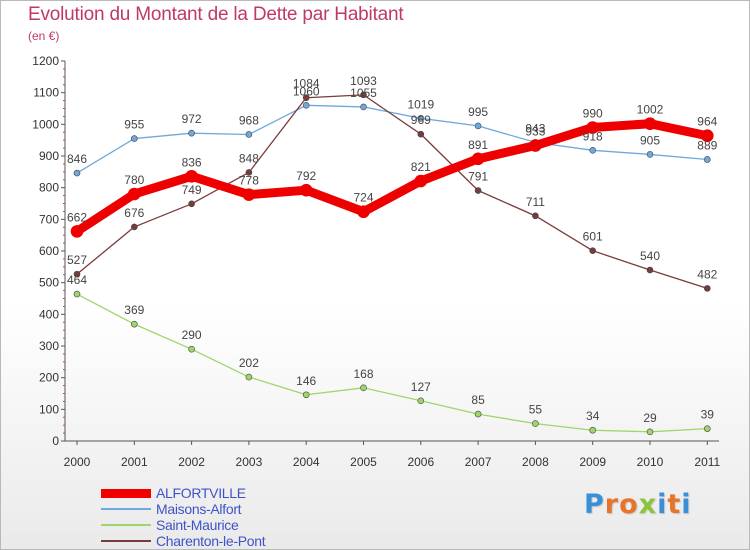 The image size is (750, 550). Describe the element at coordinates (201, 493) in the screenshot. I see `legend-label: ALFORTVILLE` at that location.